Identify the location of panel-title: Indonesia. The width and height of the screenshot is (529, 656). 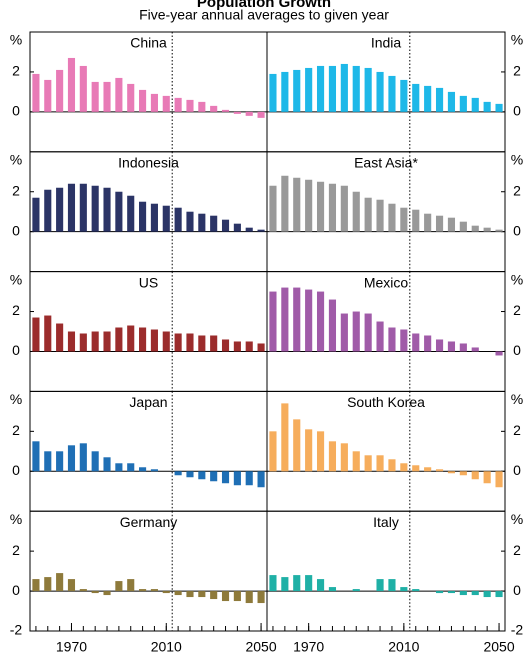
(148, 163).